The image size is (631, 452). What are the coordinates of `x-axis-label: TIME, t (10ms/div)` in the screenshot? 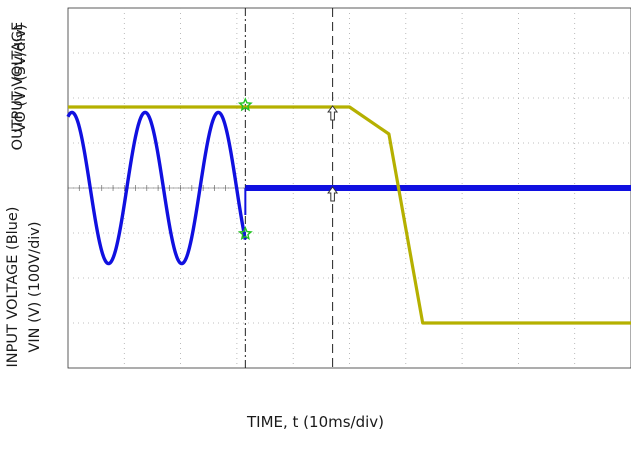 It's located at (315, 422).